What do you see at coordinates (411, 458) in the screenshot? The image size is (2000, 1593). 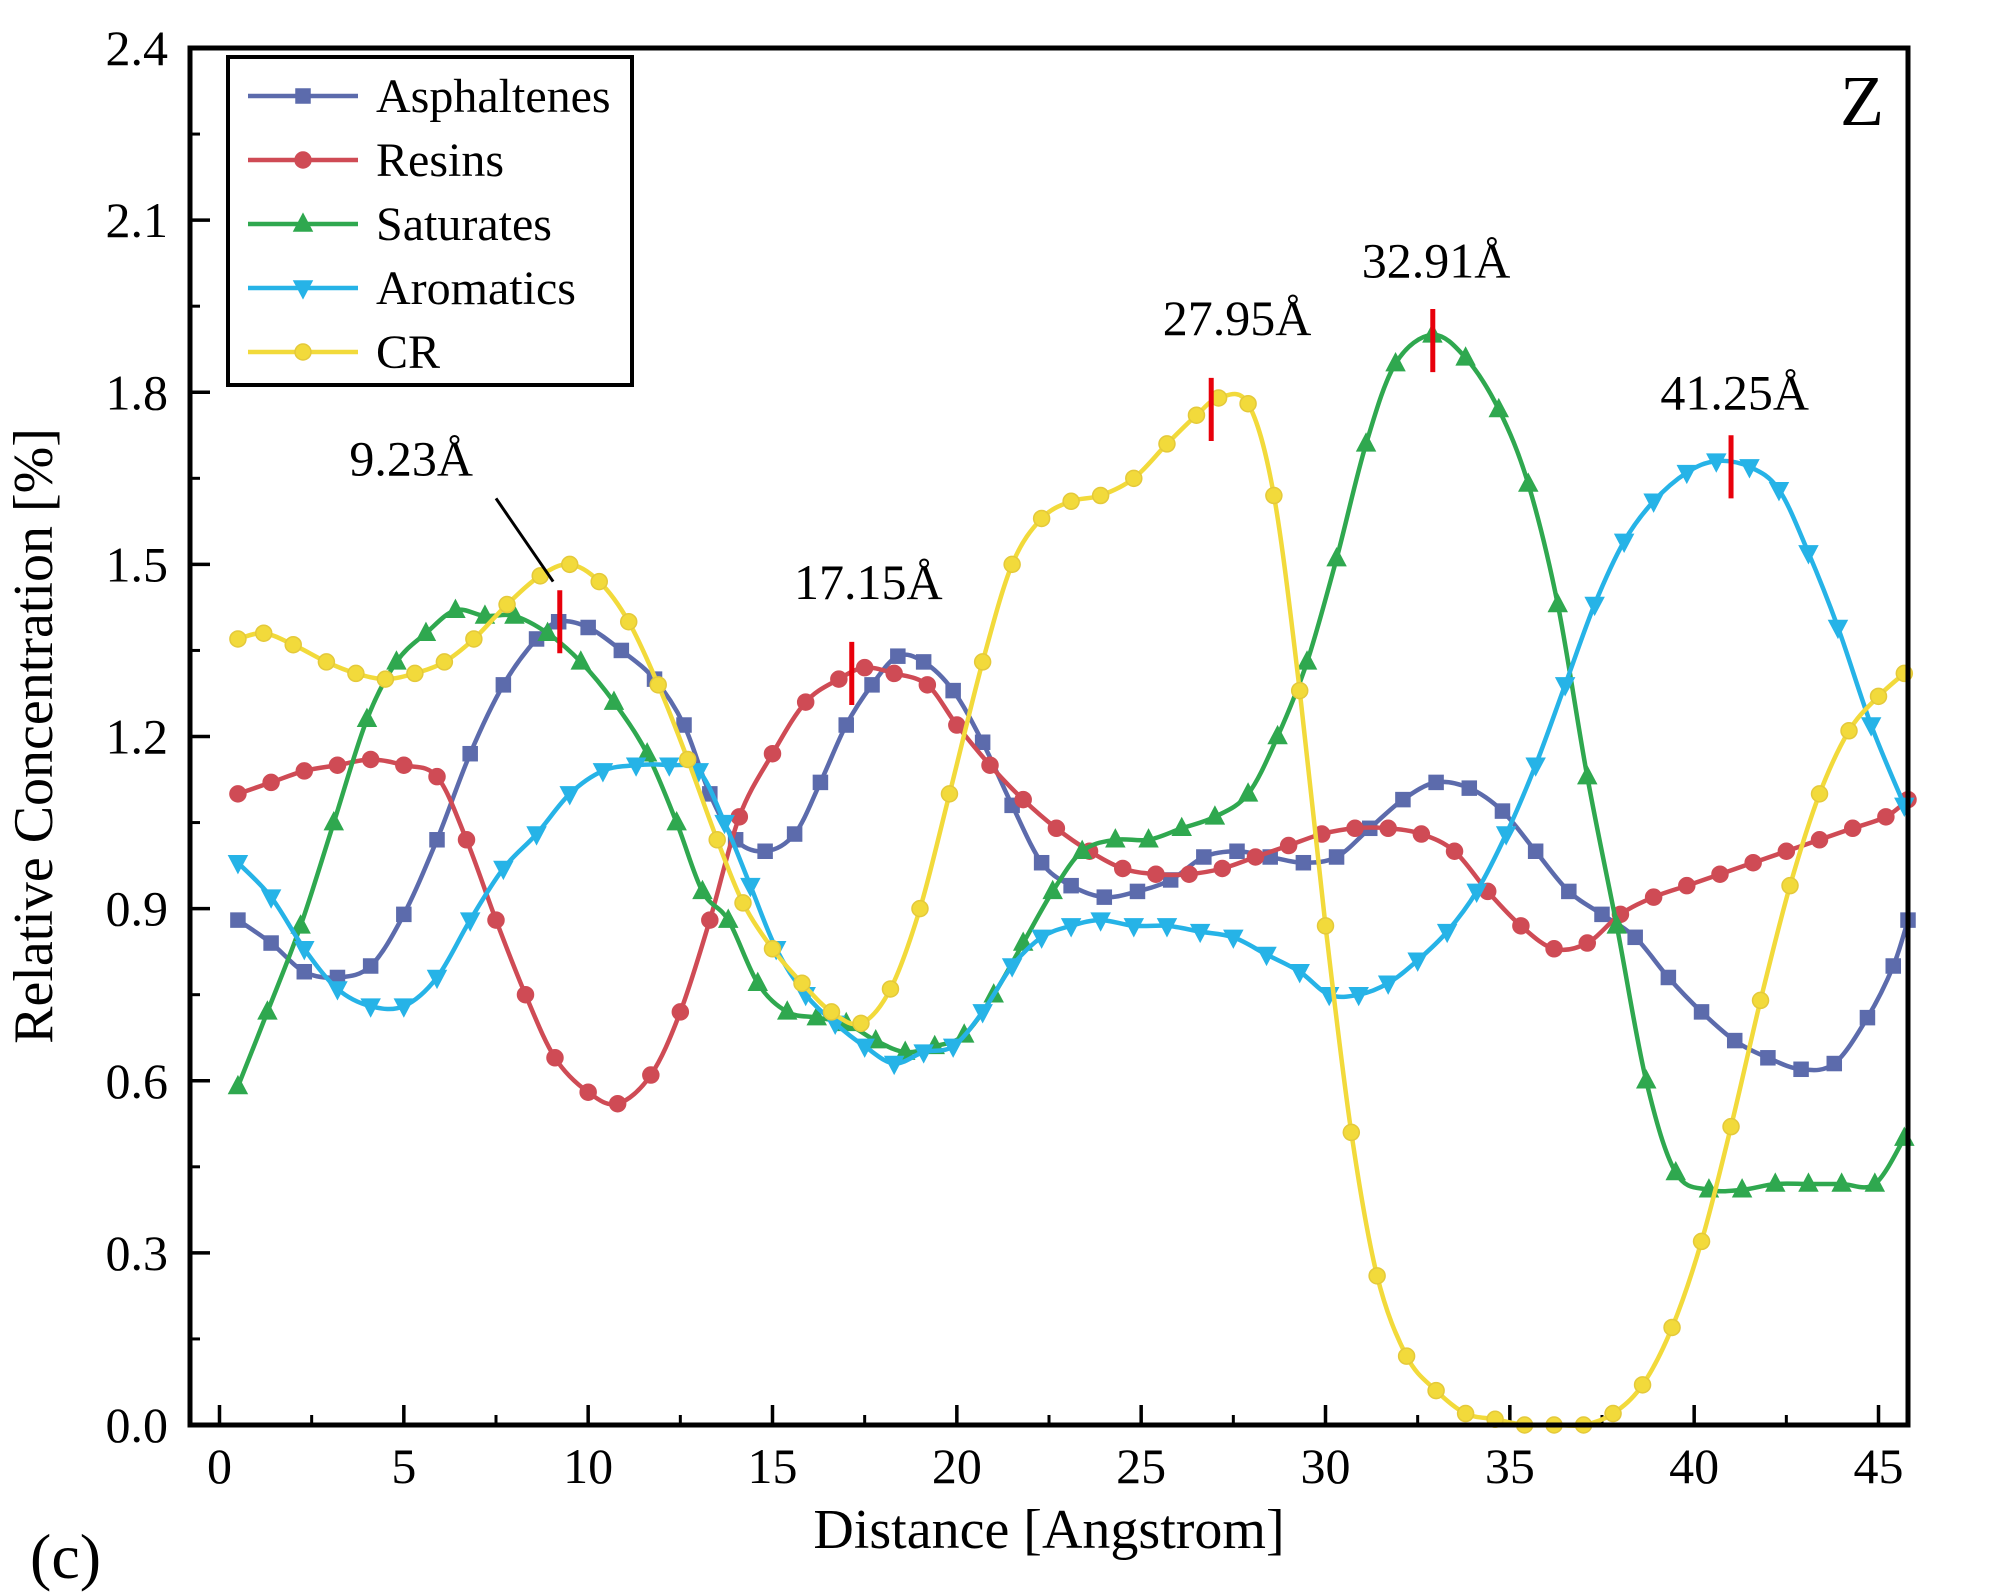 I see `annotation-label: 9.23Å` at bounding box center [411, 458].